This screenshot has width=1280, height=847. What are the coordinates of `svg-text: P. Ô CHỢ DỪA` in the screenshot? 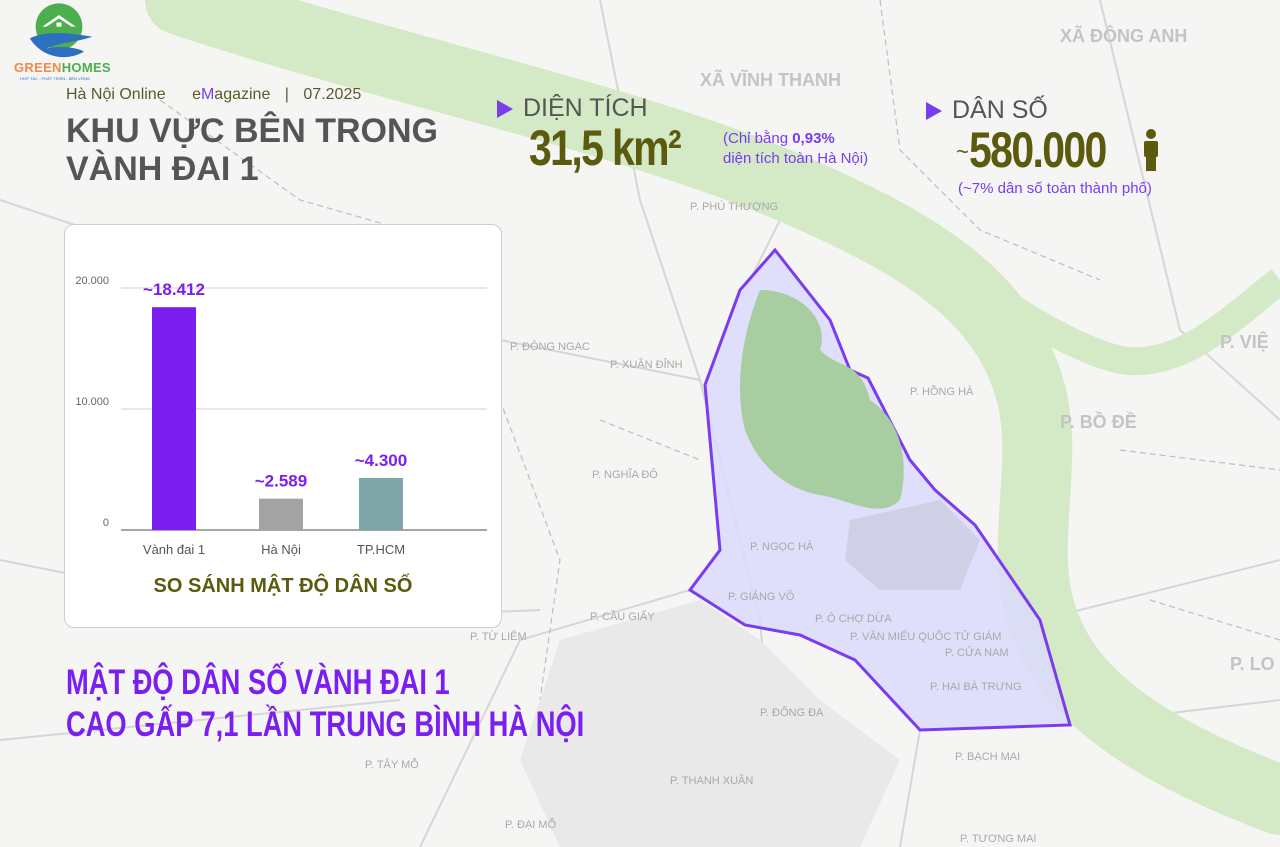 It's located at (853, 618).